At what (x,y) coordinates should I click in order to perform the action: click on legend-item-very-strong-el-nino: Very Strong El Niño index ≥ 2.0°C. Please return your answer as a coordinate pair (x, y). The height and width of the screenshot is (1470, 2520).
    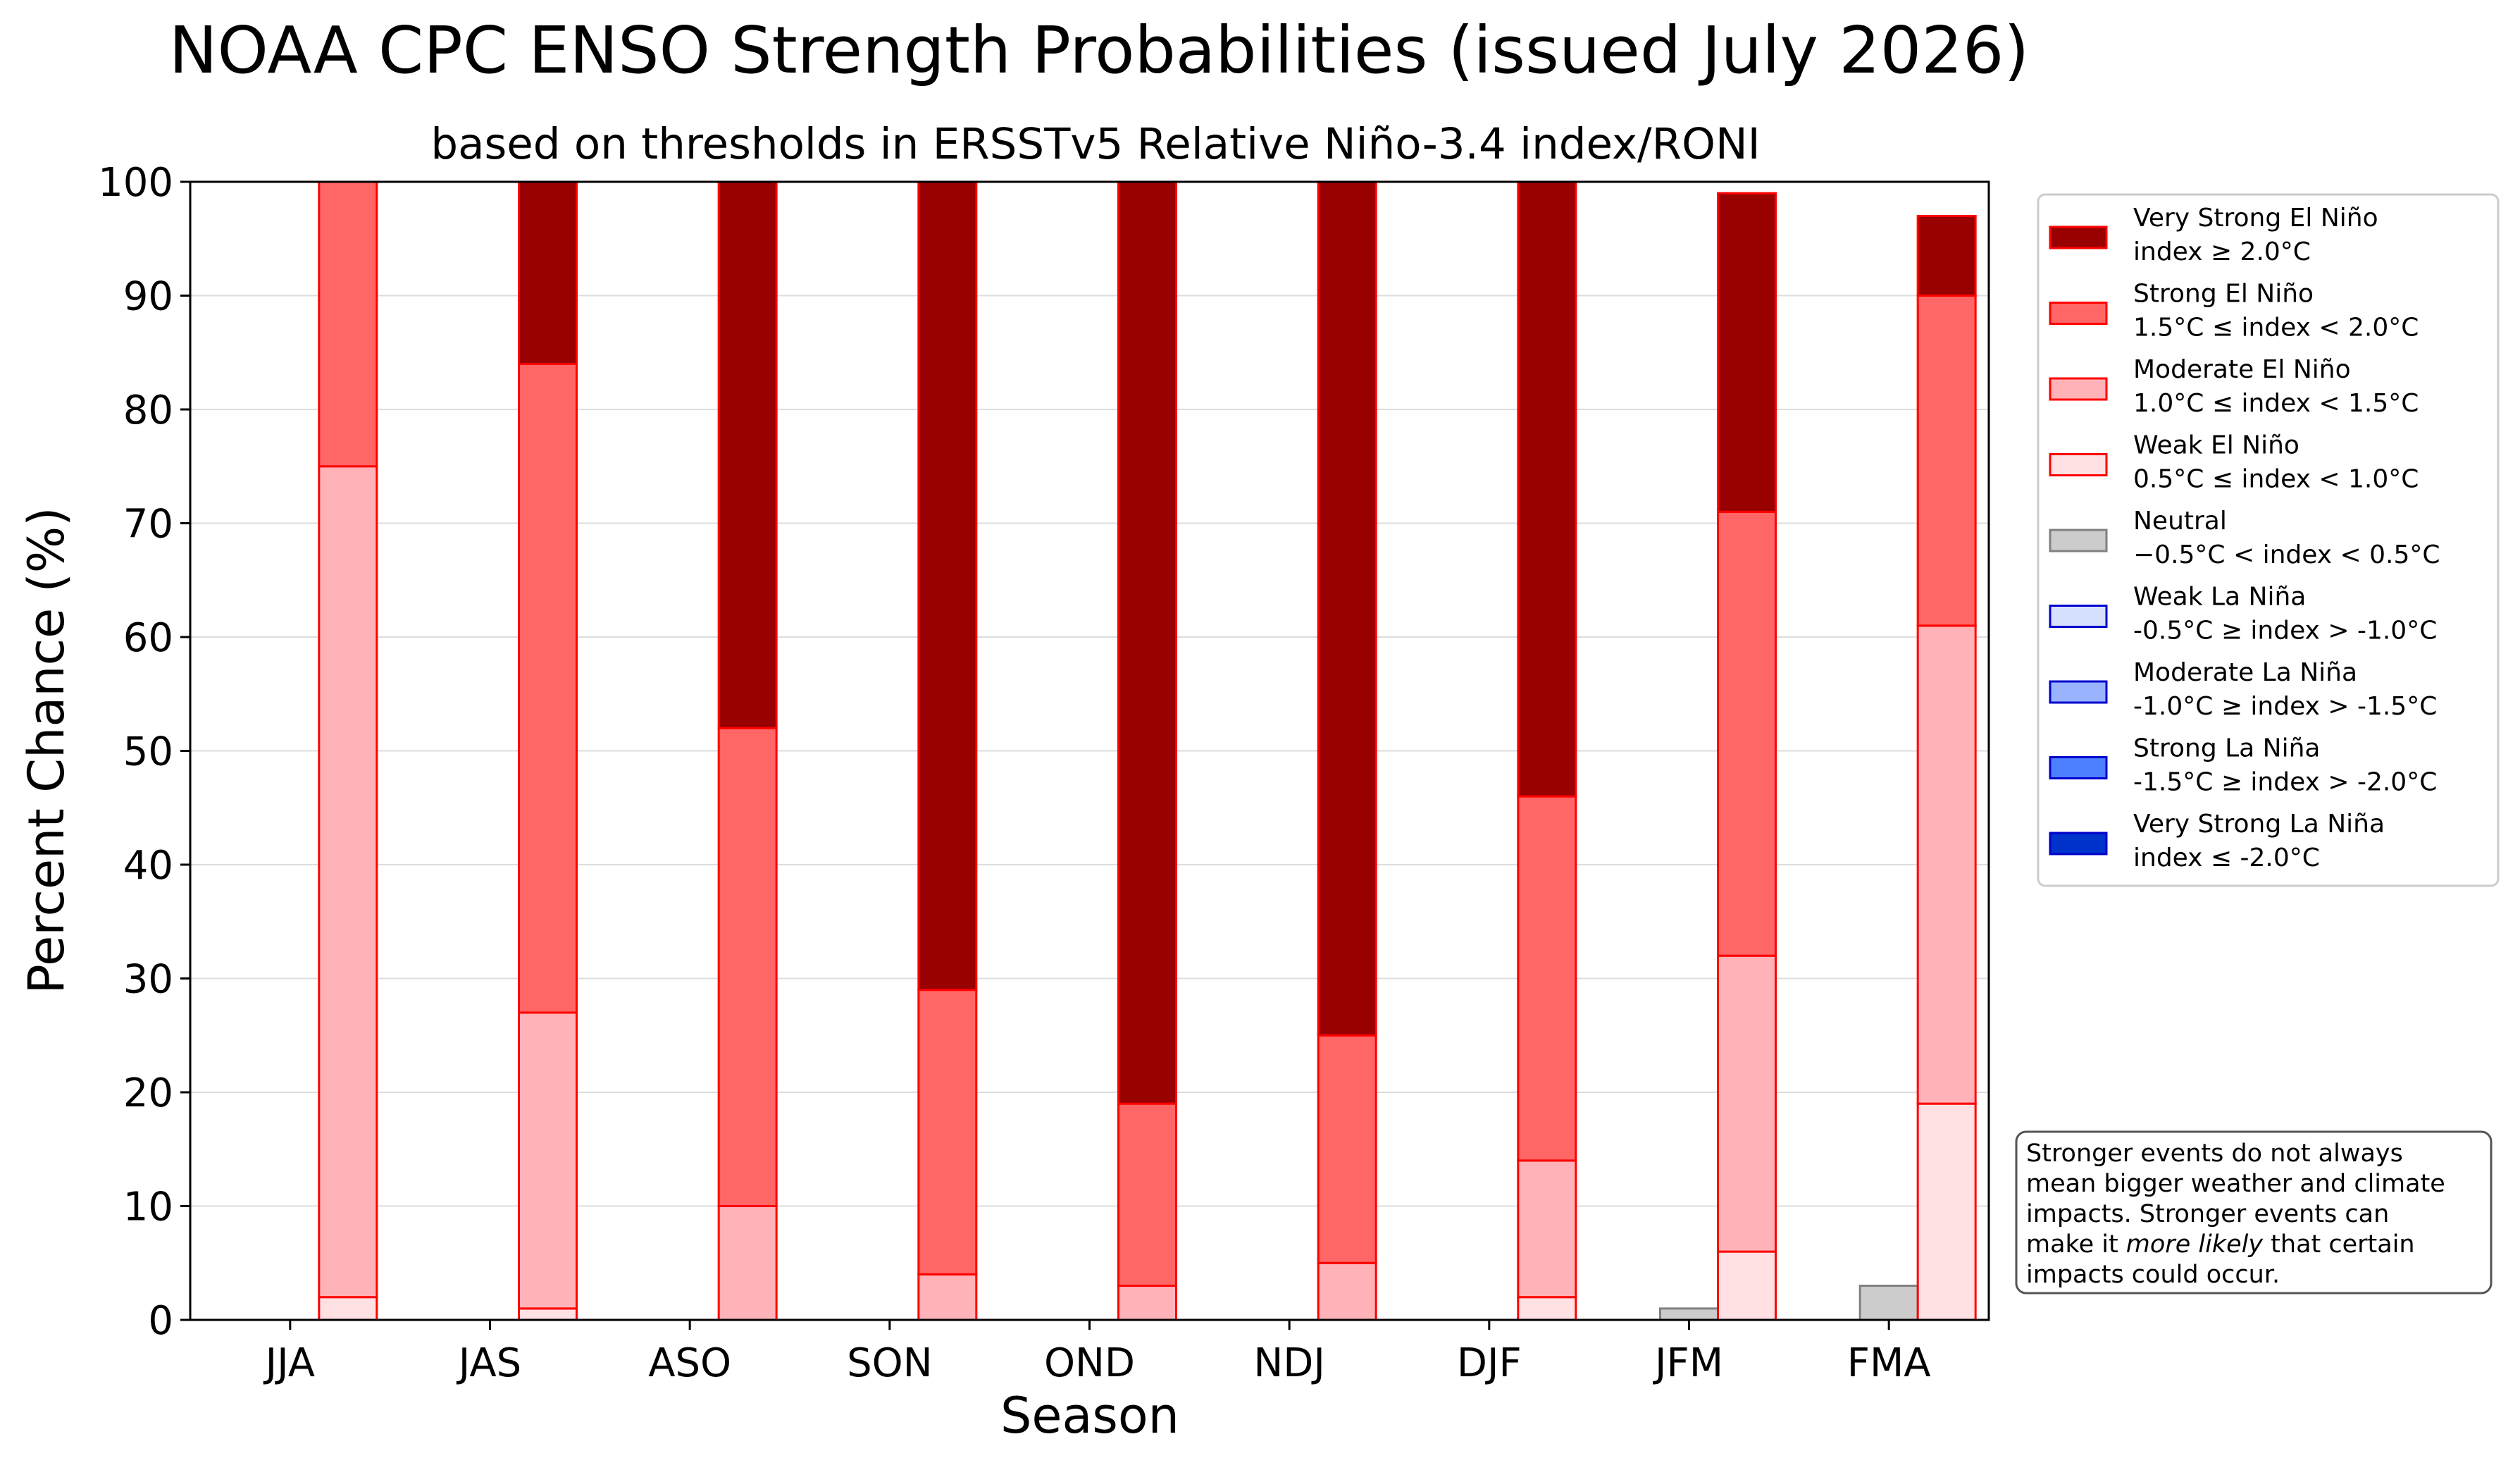
    Looking at the image, I should click on (2213, 235).